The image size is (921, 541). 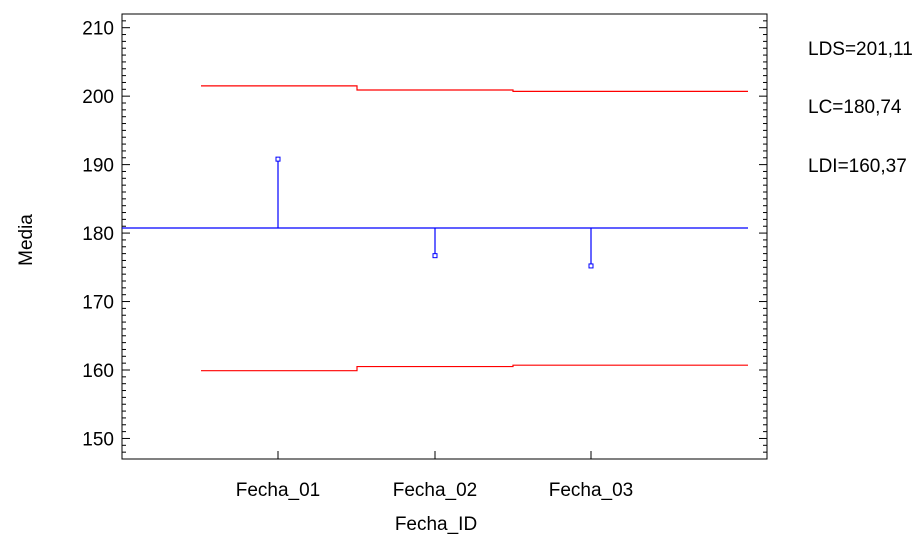 What do you see at coordinates (278, 490) in the screenshot?
I see `x-tick-label: Fecha_01` at bounding box center [278, 490].